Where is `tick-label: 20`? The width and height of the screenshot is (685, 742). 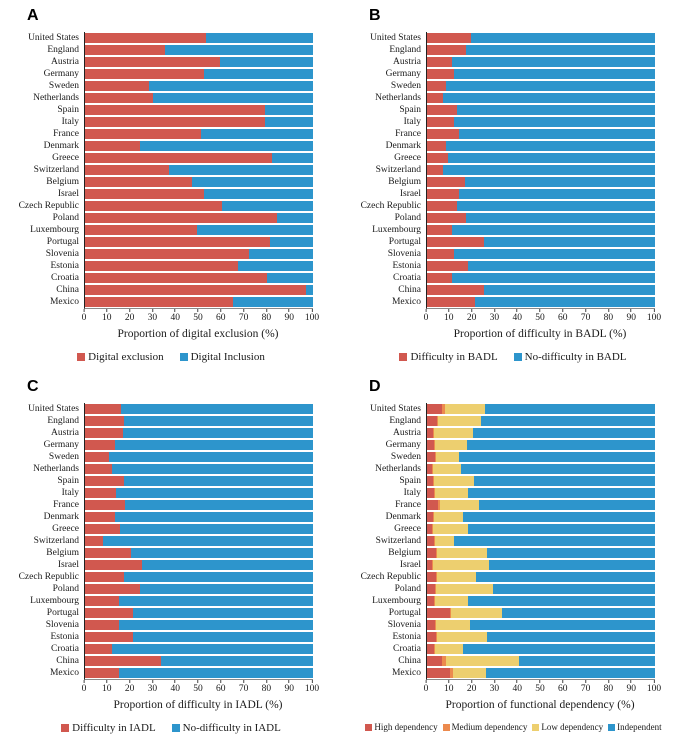 tick-label: 20 is located at coordinates (129, 318).